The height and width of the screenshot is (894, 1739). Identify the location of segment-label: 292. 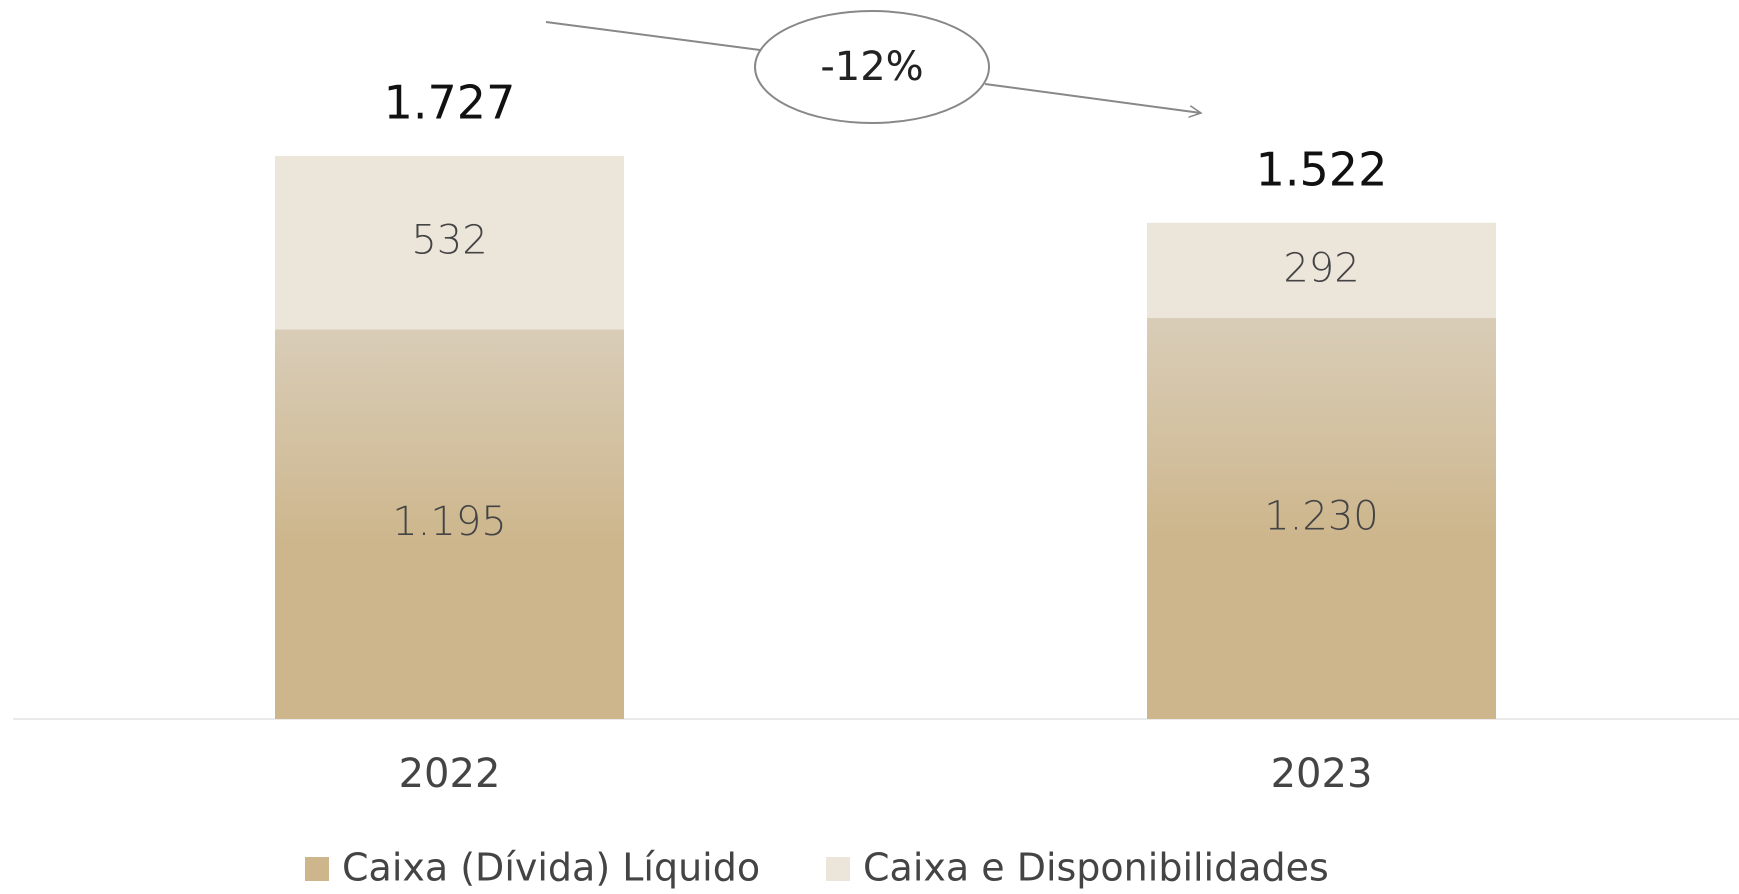
(1321, 268).